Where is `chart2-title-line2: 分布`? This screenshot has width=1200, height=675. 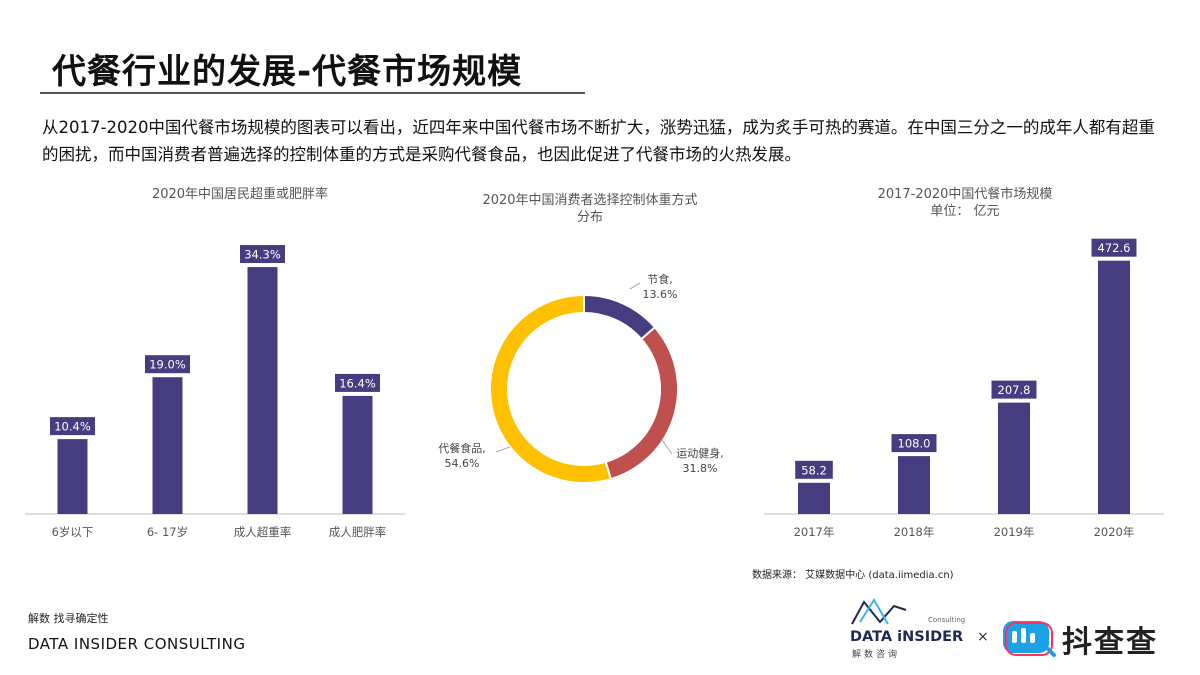 chart2-title-line2: 分布 is located at coordinates (589, 217).